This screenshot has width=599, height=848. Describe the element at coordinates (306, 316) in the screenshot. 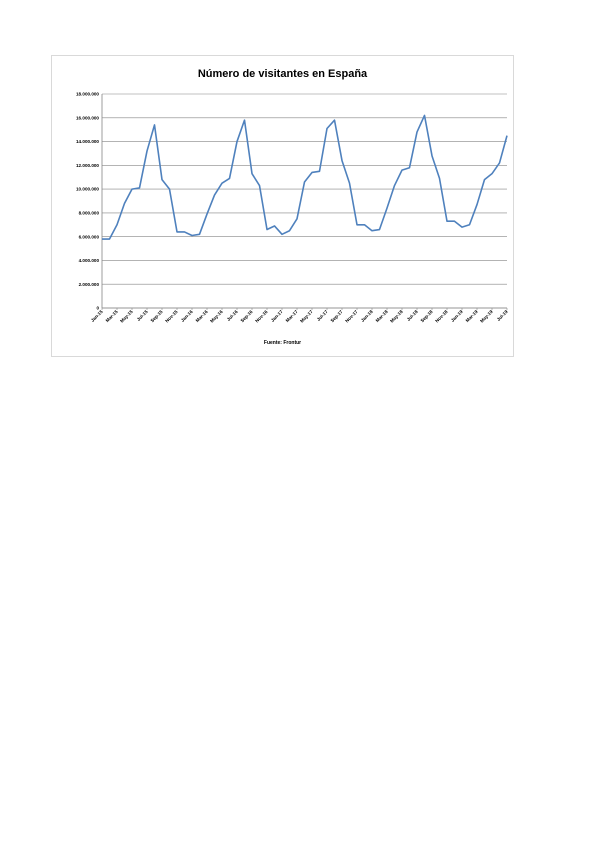

I see `x-tick-label: May-17` at that location.